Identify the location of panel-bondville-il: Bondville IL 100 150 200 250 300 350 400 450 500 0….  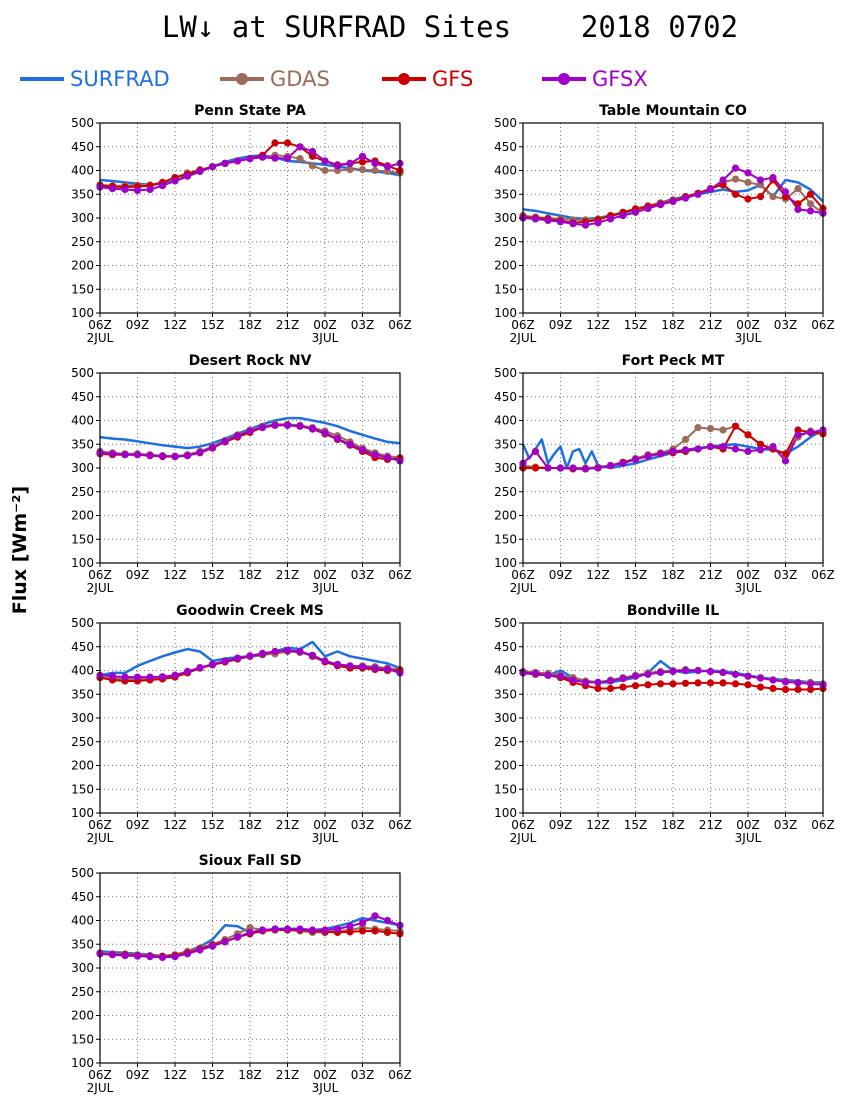
(664, 724).